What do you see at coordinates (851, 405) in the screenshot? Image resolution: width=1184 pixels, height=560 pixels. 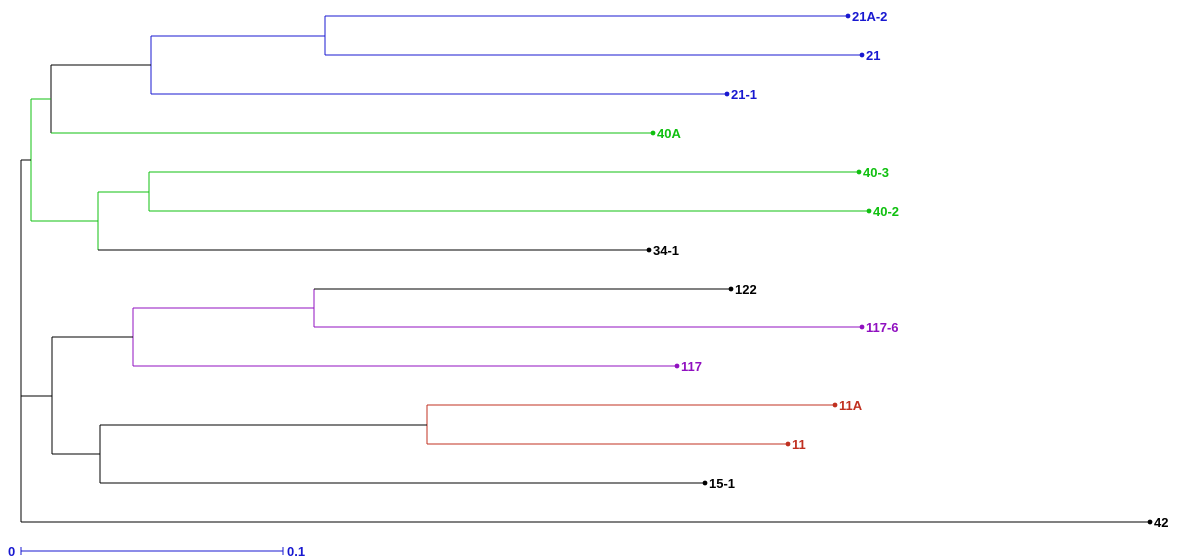 I see `leaf-label-11a: 11A` at bounding box center [851, 405].